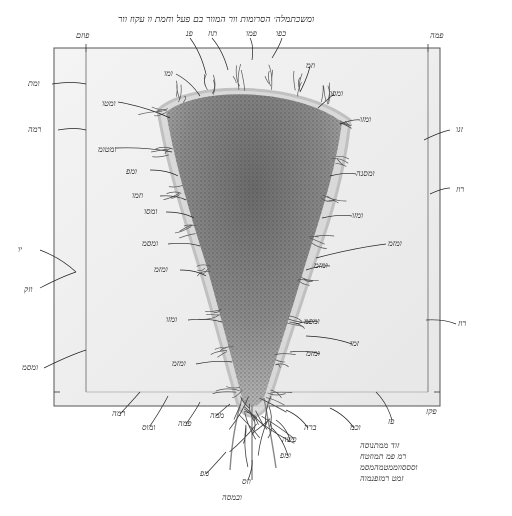 Image resolution: width=512 pixels, height=516 pixels. Describe the element at coordinates (462, 323) in the screenshot. I see `label-right-3: רוז` at that location.